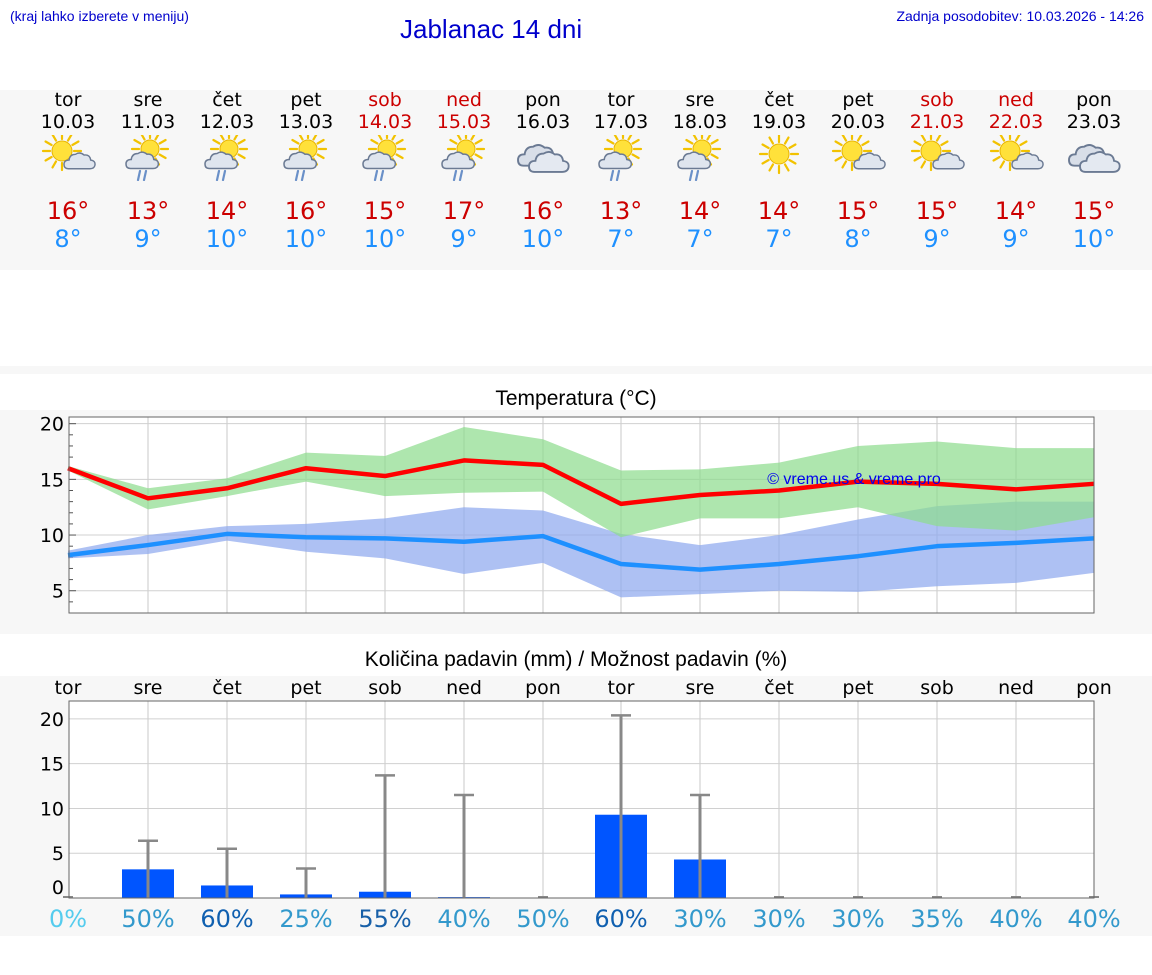 This screenshot has height=975, width=1152. I want to click on precip-probability: 60%, so click(227, 919).